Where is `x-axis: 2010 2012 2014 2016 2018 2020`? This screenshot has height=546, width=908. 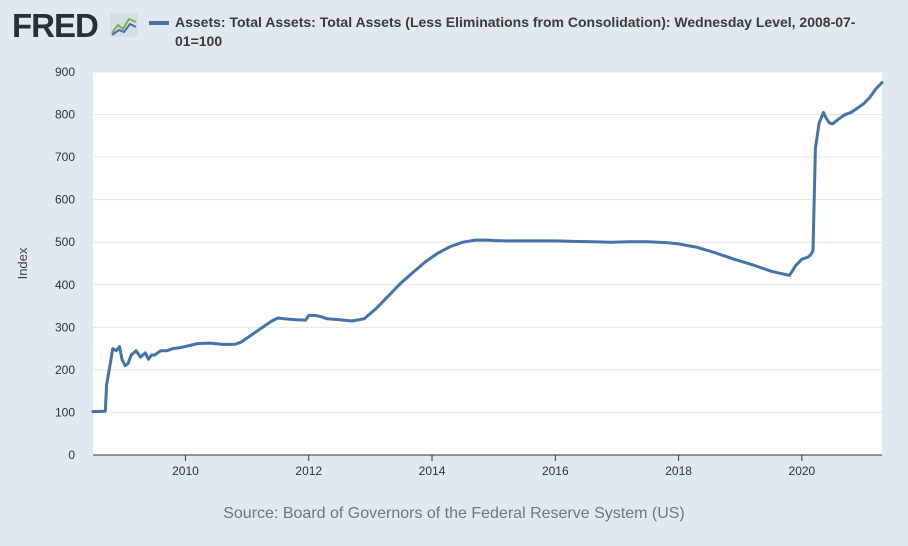 x-axis: 2010 2012 2014 2016 2018 2020 is located at coordinates (494, 466).